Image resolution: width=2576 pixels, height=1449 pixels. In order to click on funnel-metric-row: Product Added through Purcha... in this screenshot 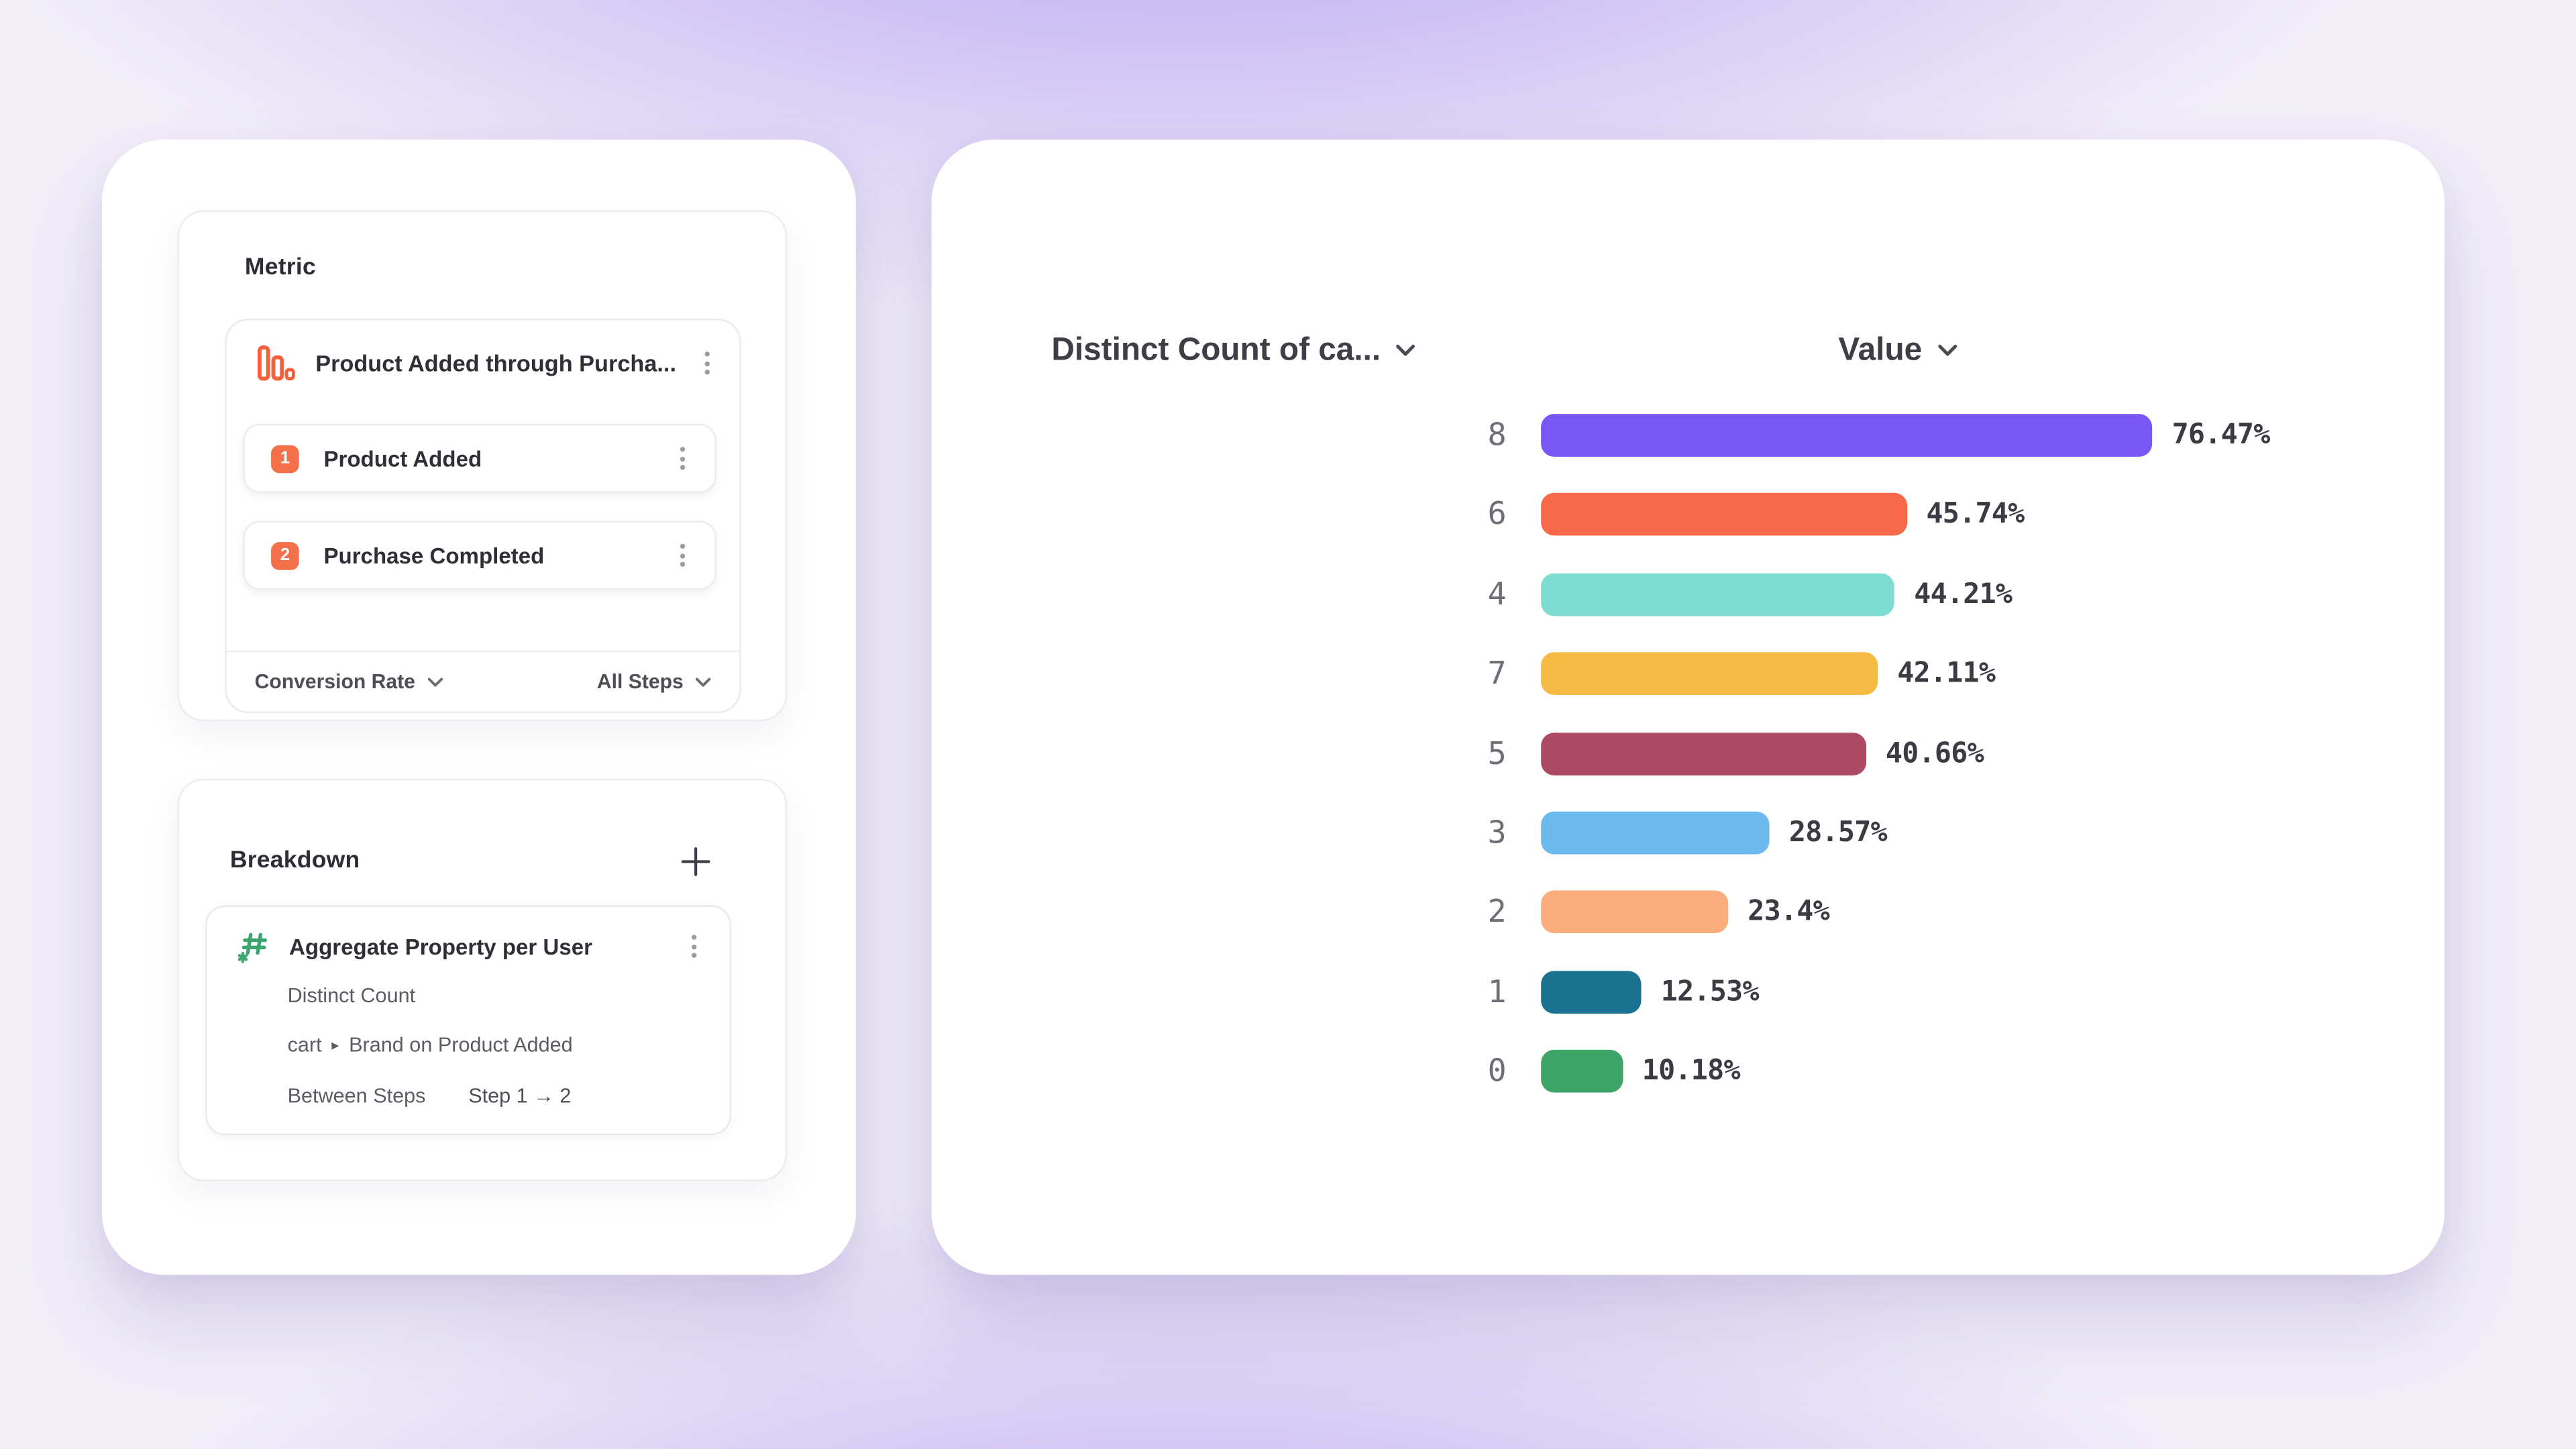, I will do `click(486, 363)`.